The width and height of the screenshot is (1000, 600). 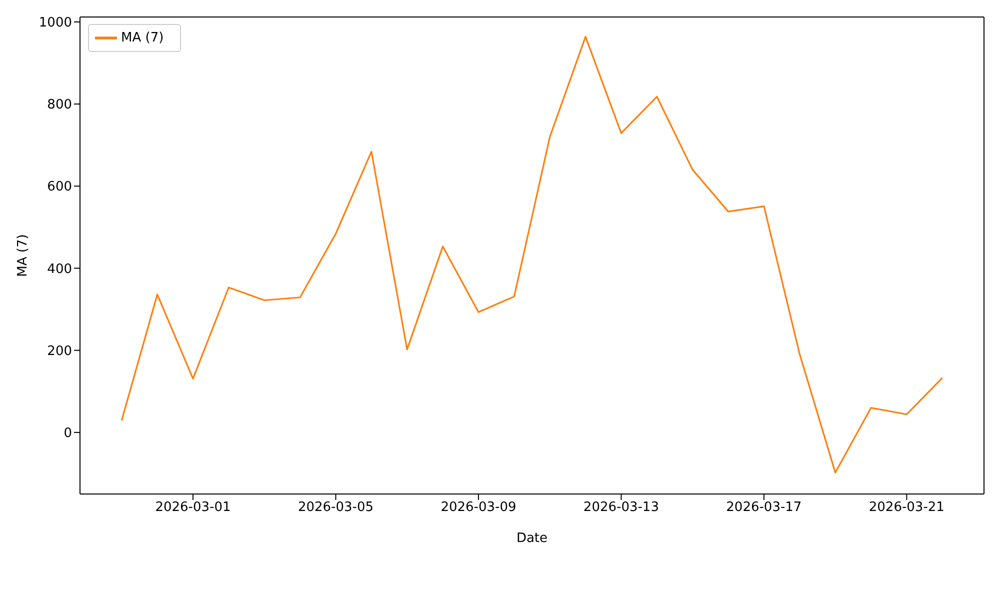 I want to click on x-tick-label: 2026-03-05, so click(x=336, y=508).